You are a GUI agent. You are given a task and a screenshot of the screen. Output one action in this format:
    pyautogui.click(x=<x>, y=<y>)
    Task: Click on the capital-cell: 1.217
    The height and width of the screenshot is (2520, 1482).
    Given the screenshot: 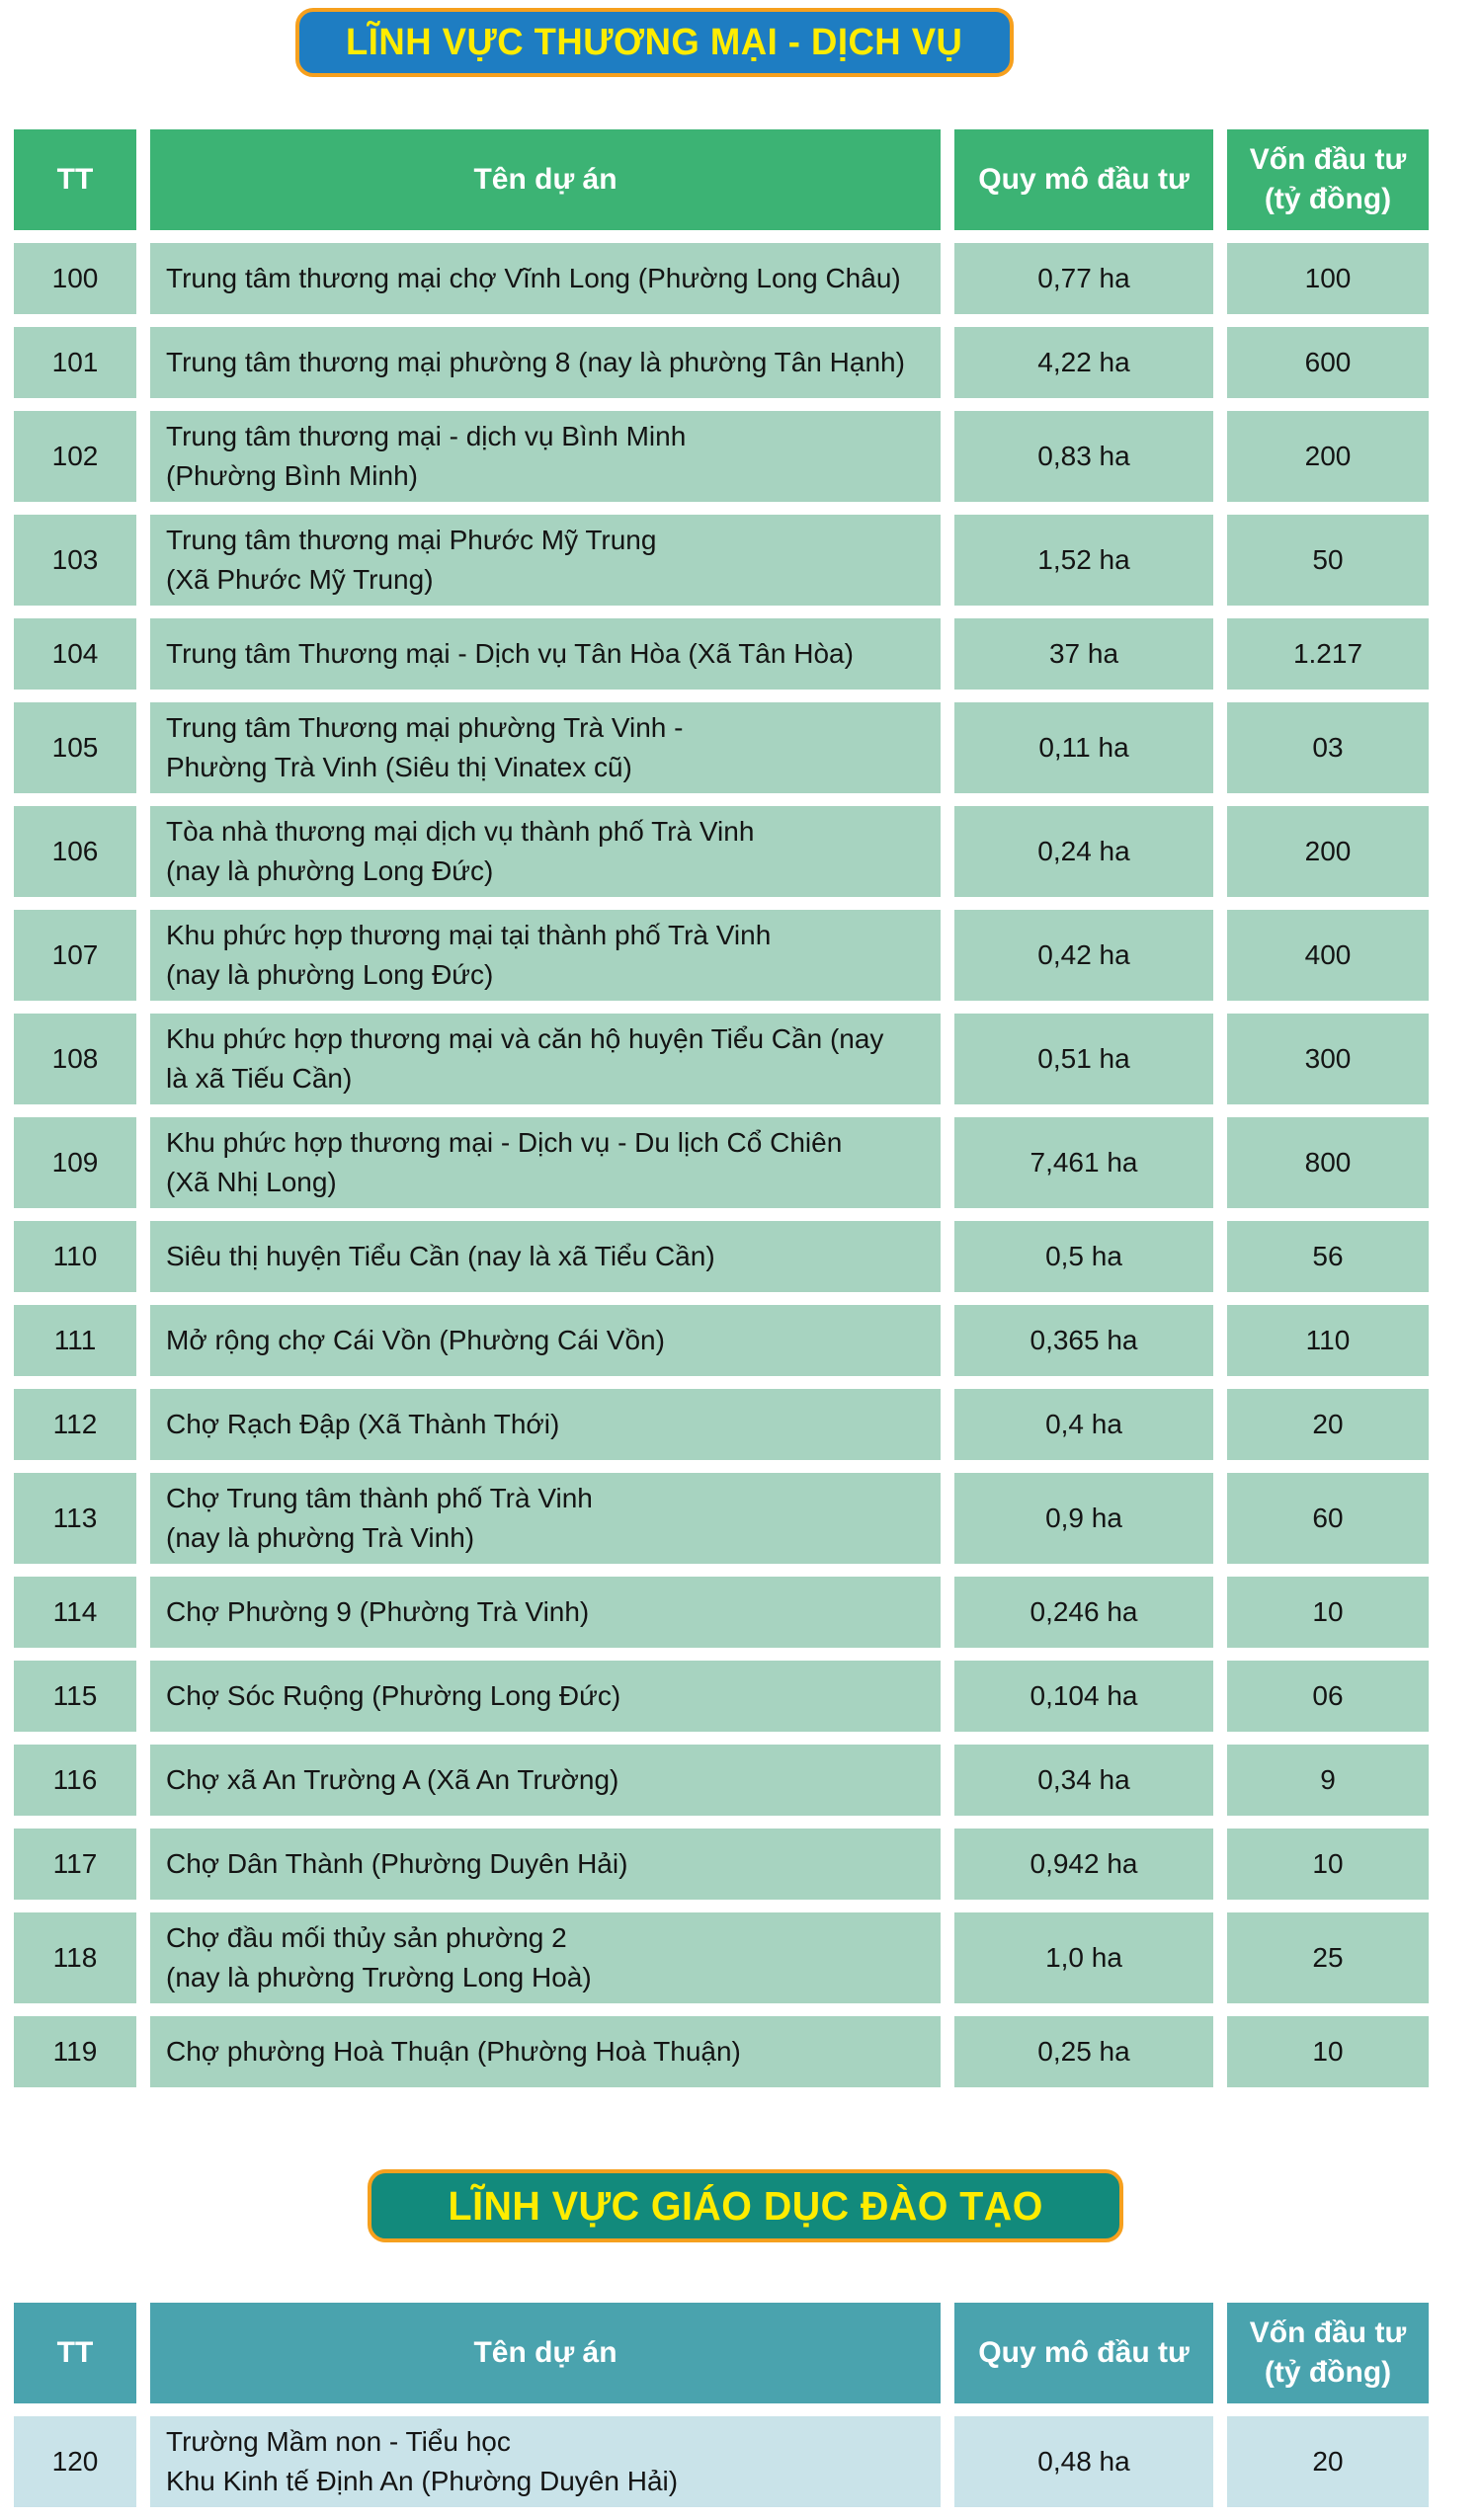 What is the action you would take?
    pyautogui.click(x=1328, y=654)
    